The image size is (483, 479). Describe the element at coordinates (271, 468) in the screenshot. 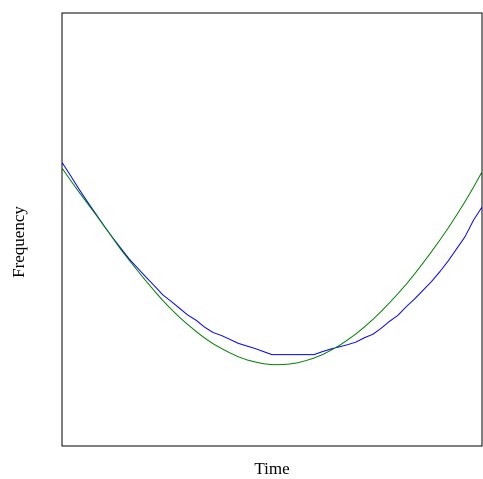

I see `x-axis-label: Time` at that location.